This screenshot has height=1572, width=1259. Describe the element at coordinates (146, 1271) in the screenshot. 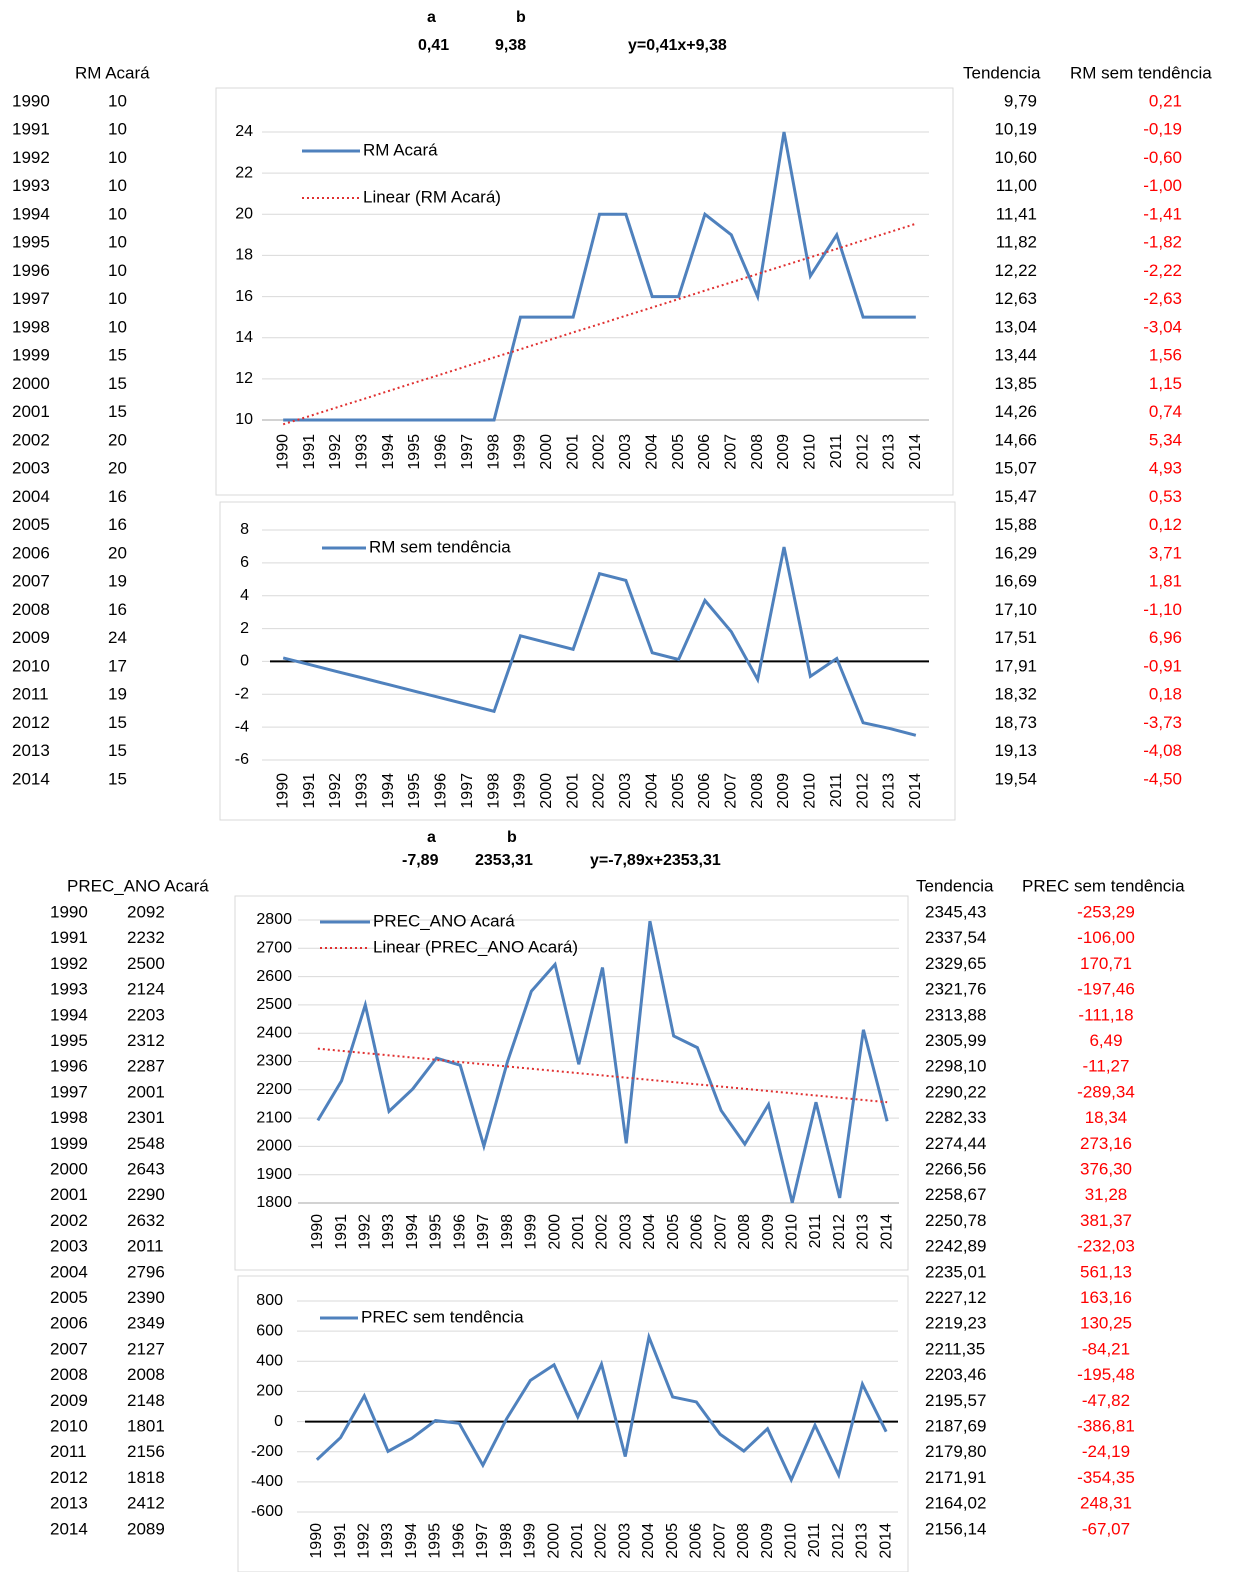

I see `value-cell: 2796` at that location.